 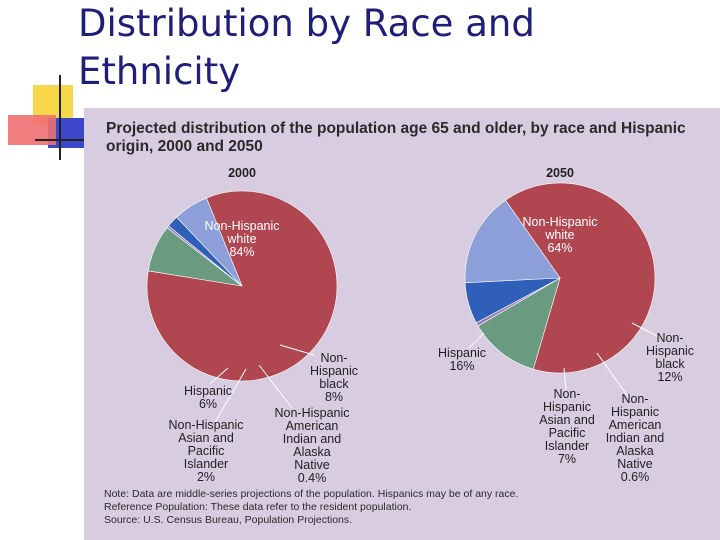 I want to click on slice-label-2000-asian: Non-Hispanic Asian and Pacific Islander 2%, so click(x=205, y=451).